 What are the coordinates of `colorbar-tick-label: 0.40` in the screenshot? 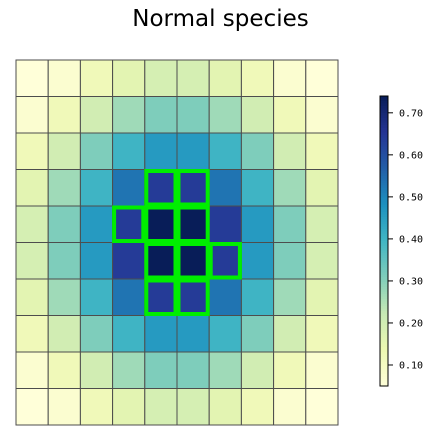 It's located at (411, 239).